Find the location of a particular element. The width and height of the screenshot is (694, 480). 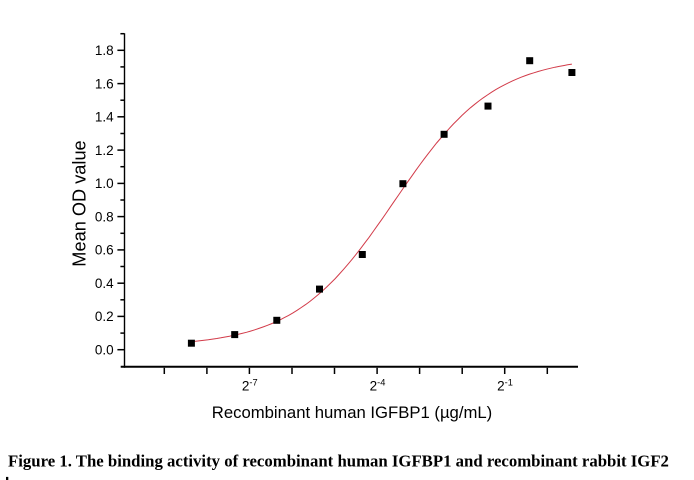

svg-text: 1.4 is located at coordinates (104, 117).